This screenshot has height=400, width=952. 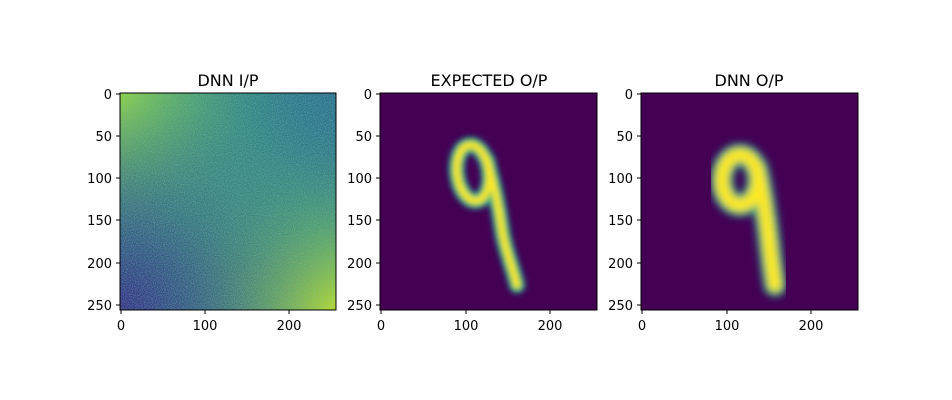 What do you see at coordinates (749, 80) in the screenshot?
I see `panel-title: DNN O/P` at bounding box center [749, 80].